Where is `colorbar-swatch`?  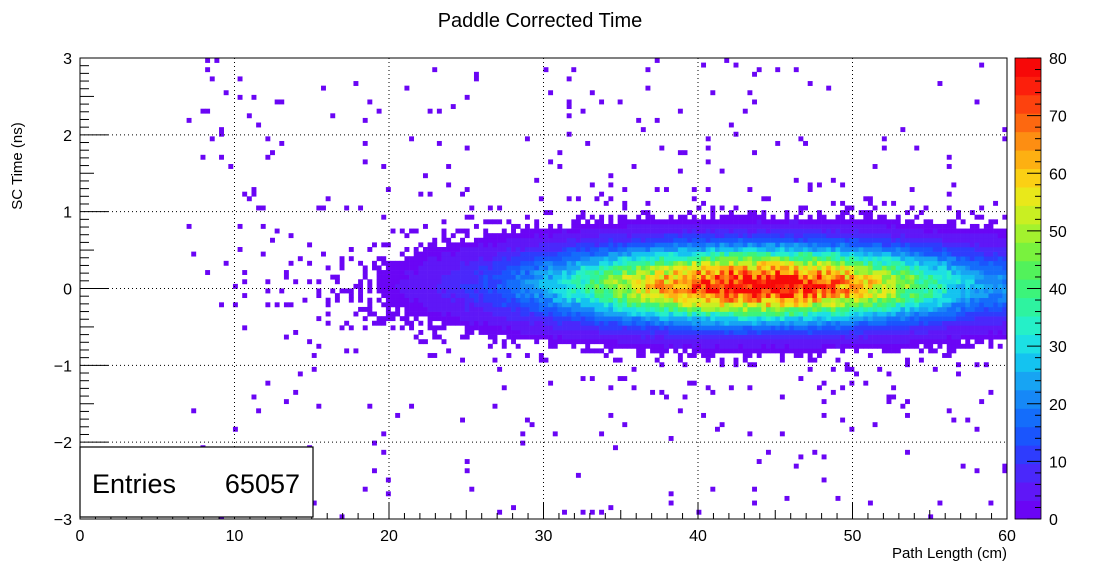 colorbar-swatch is located at coordinates (1028, 160).